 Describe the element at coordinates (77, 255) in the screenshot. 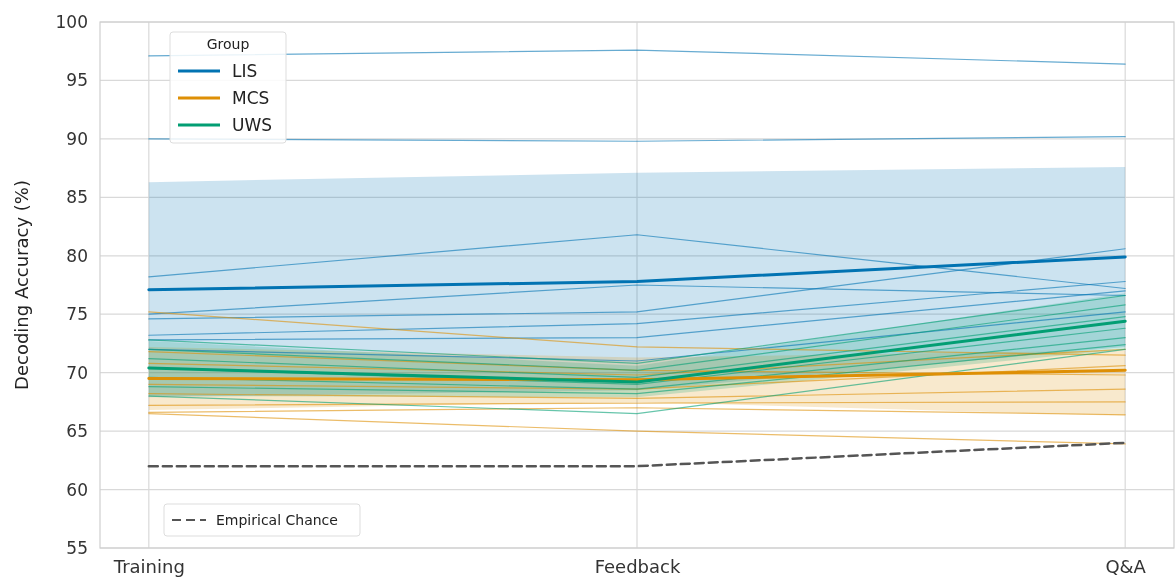

I see `y-tick-label: 80` at that location.